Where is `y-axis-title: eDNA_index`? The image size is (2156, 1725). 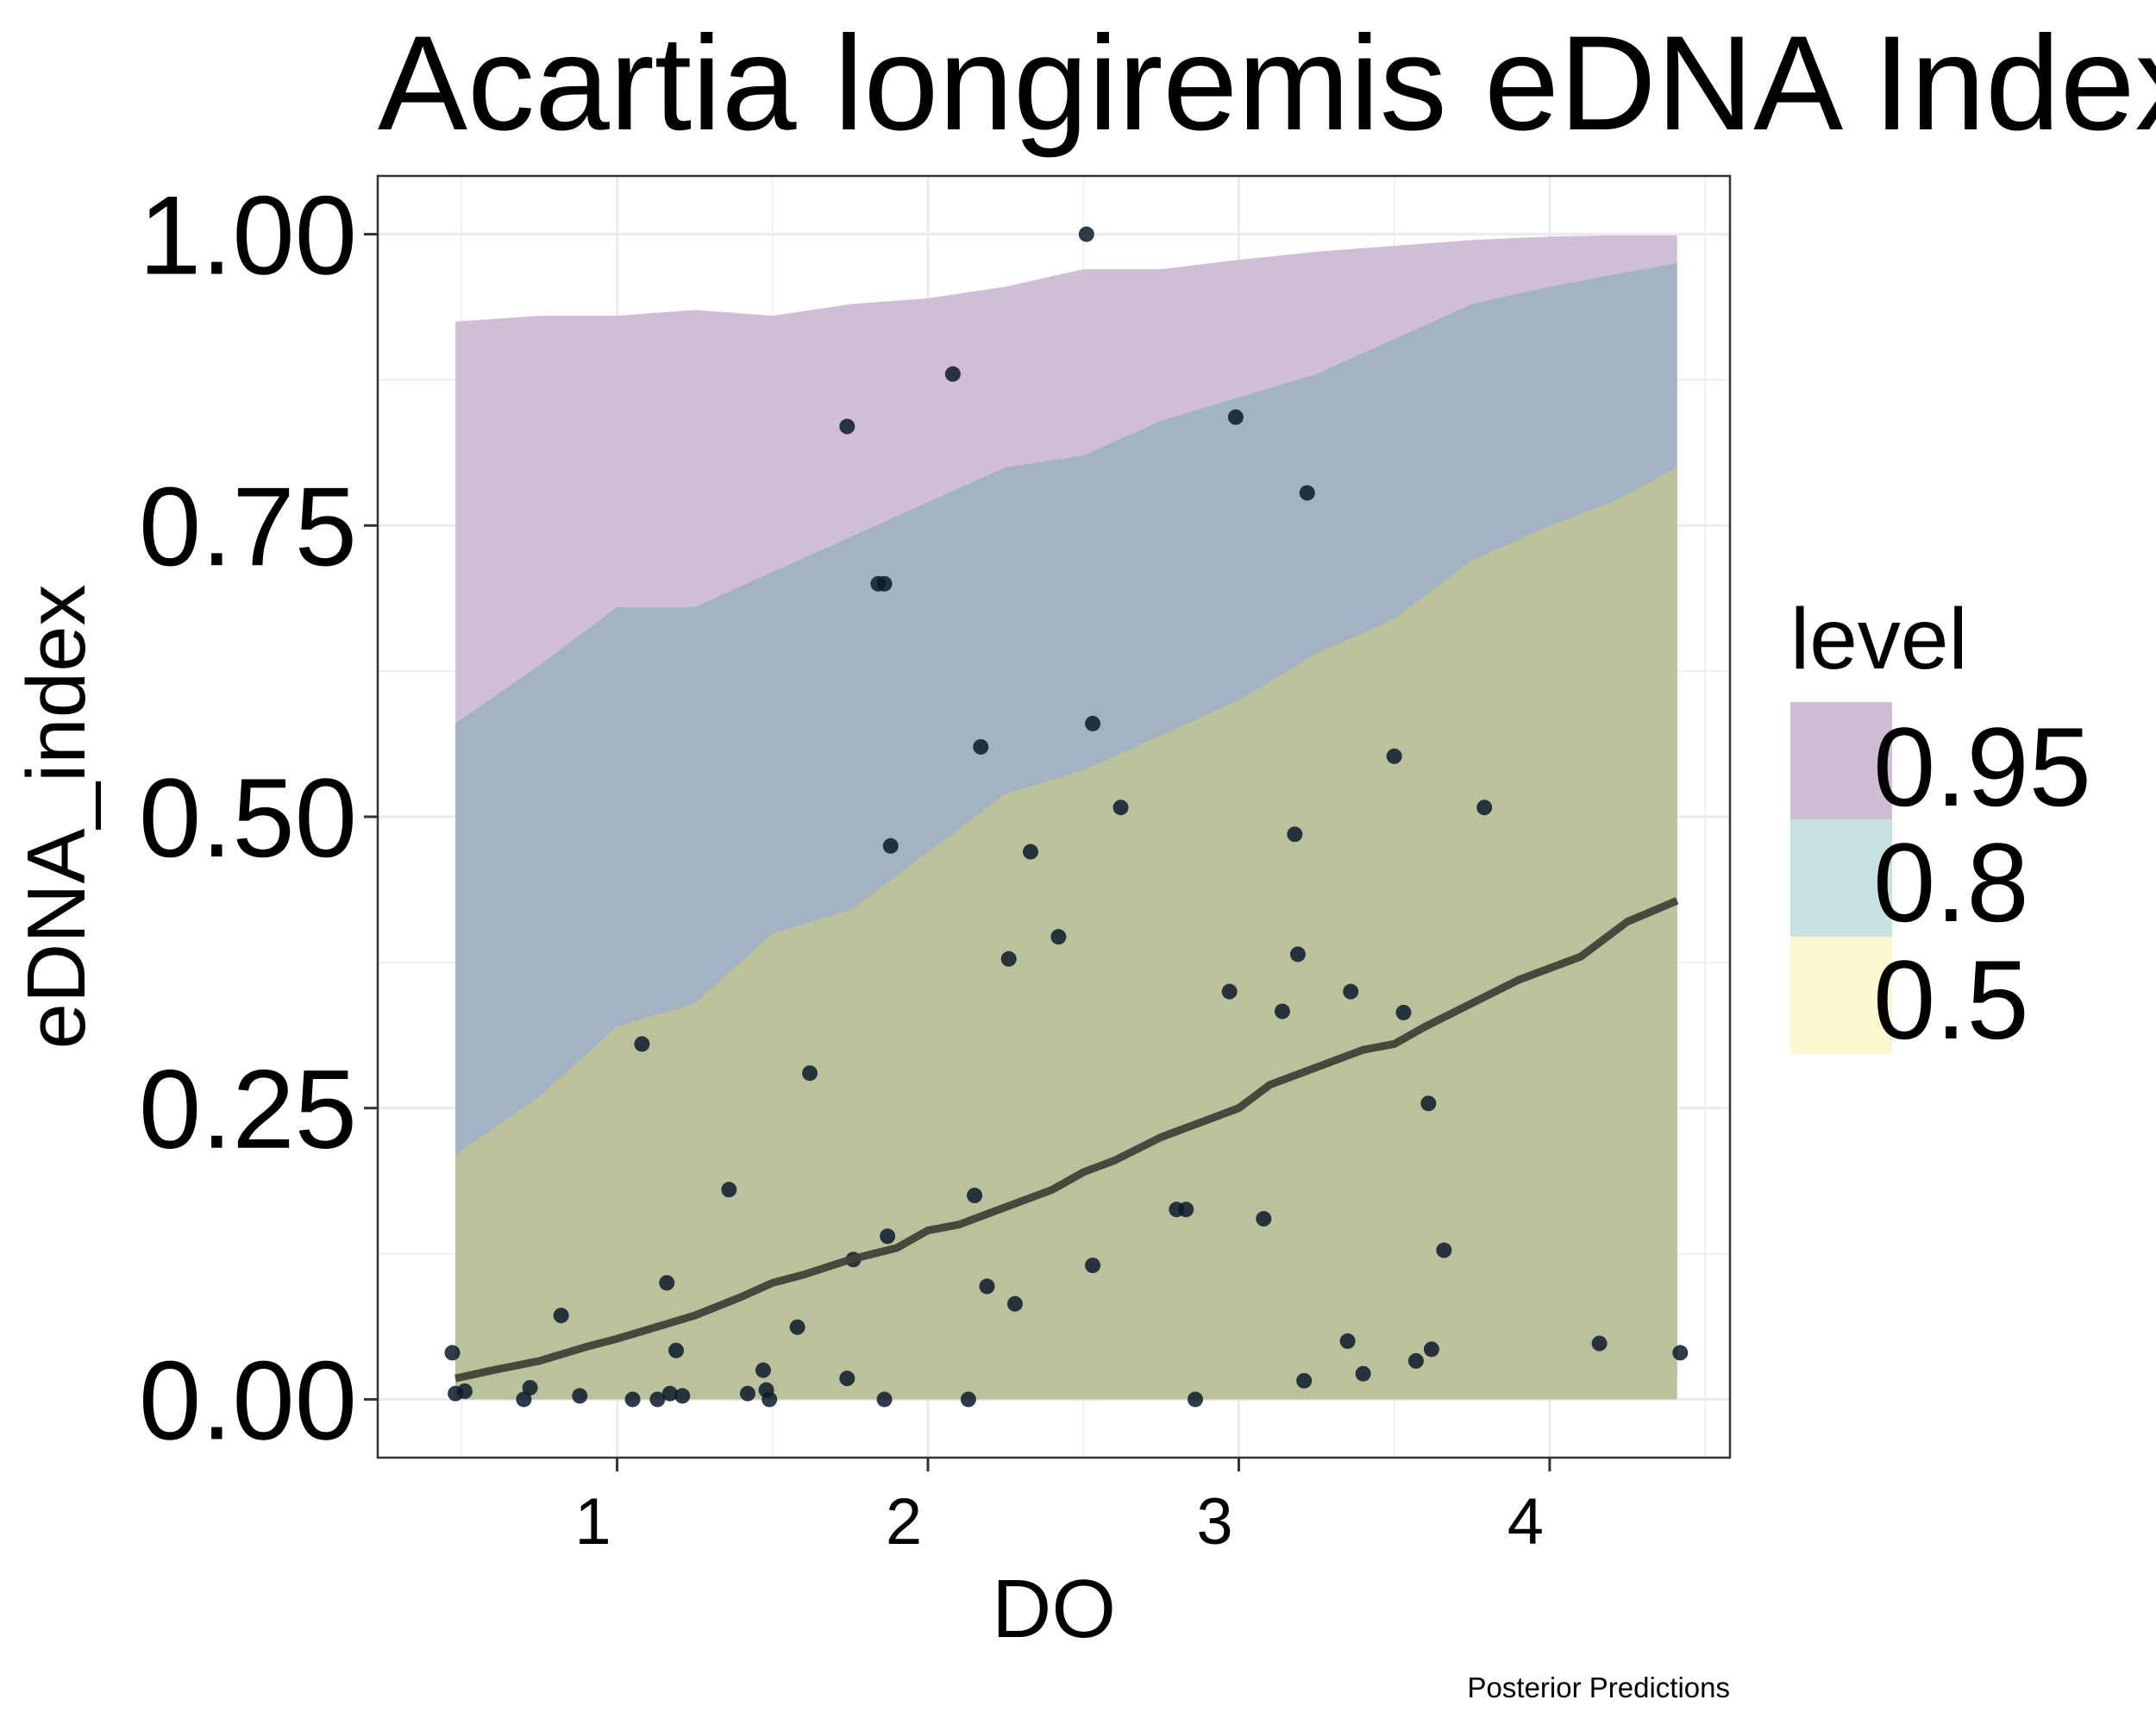
y-axis-title: eDNA_index is located at coordinates (56, 817).